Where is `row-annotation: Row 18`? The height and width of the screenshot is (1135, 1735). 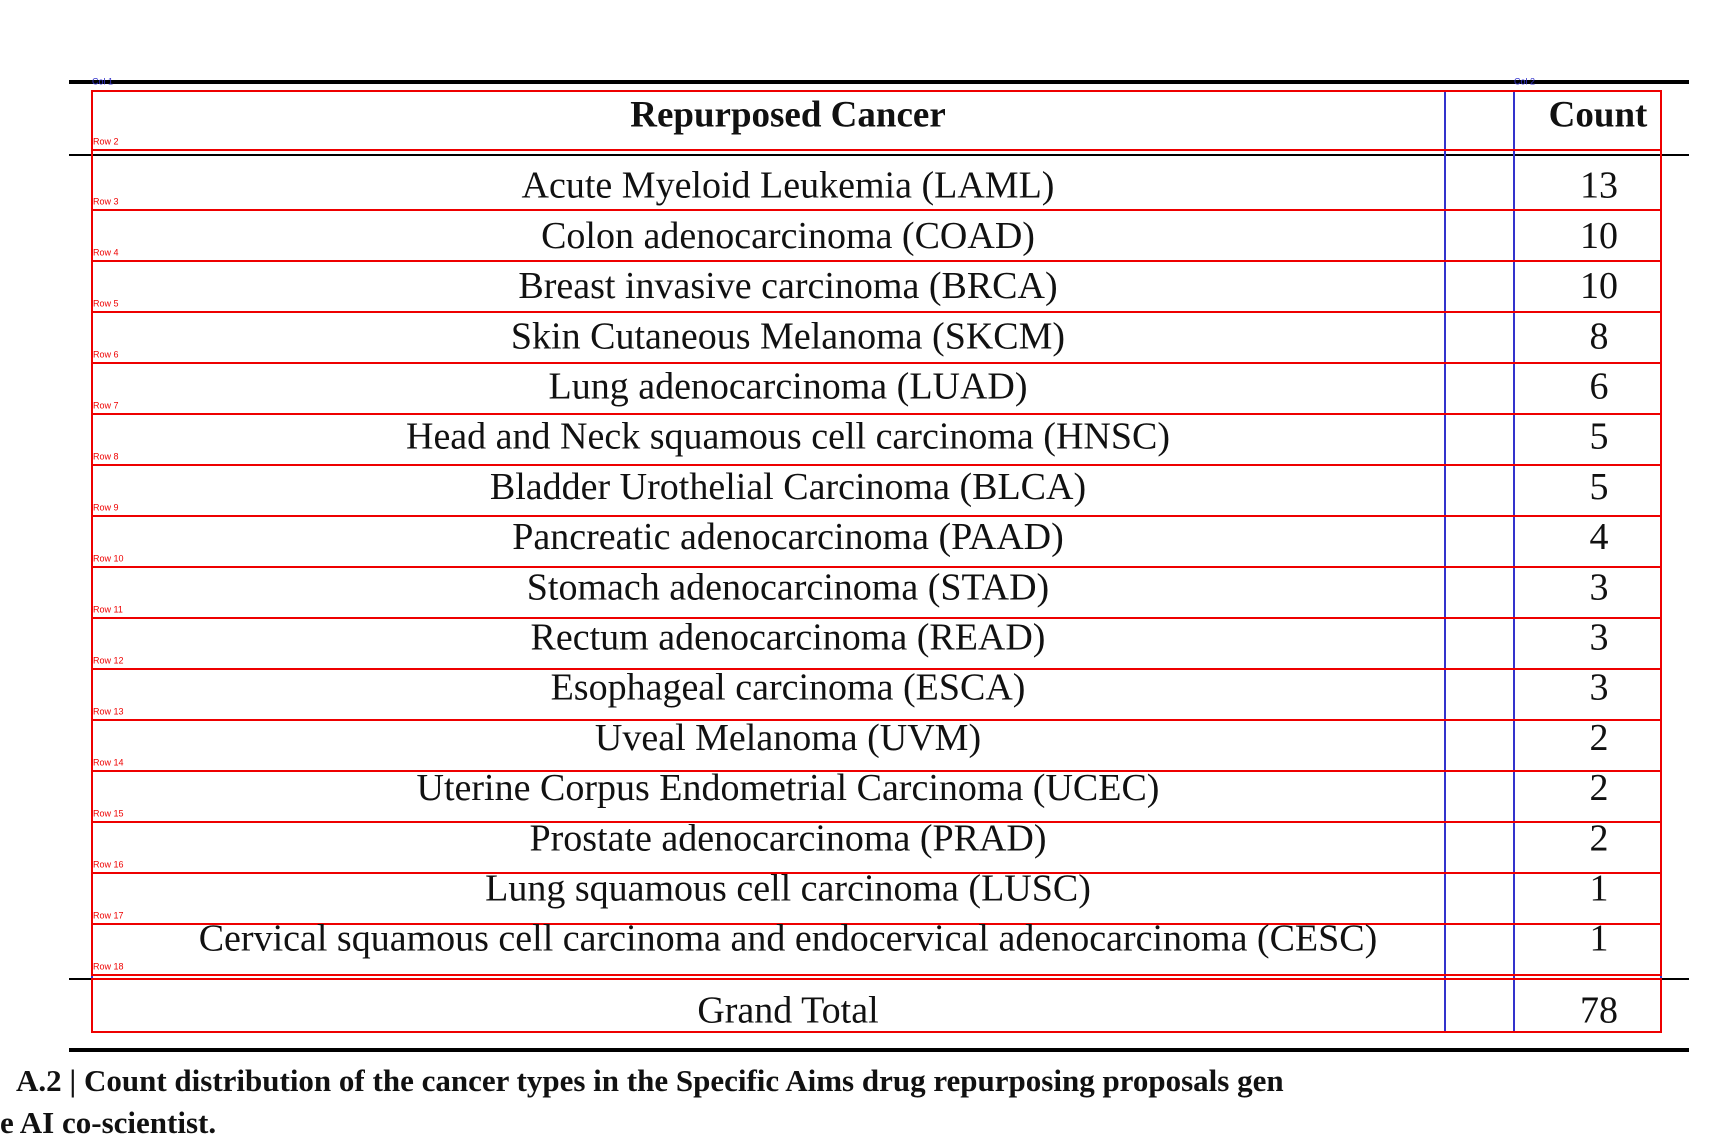
row-annotation: Row 18 is located at coordinates (108, 966).